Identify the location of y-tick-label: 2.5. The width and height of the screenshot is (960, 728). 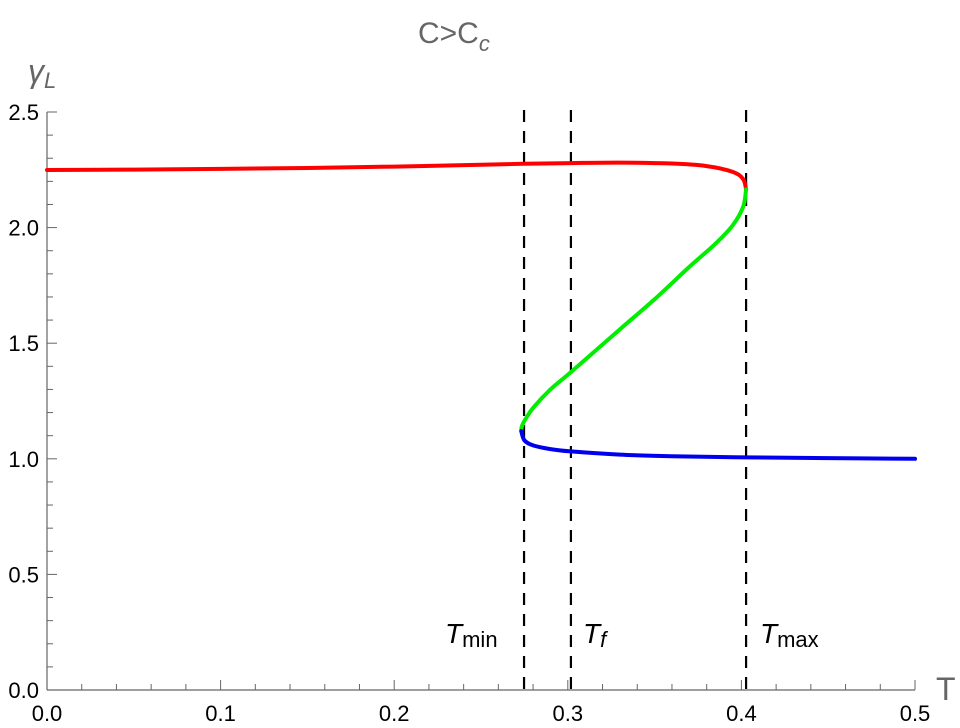
(23, 112).